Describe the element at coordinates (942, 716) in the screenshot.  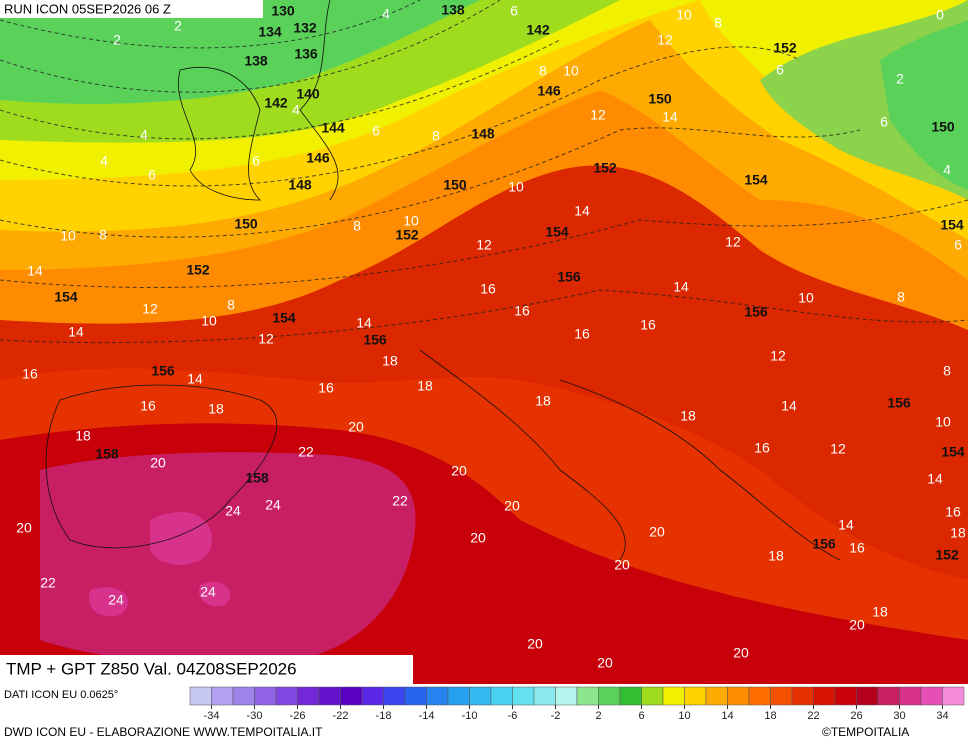
I see `colorbar-tick-label: 34` at that location.